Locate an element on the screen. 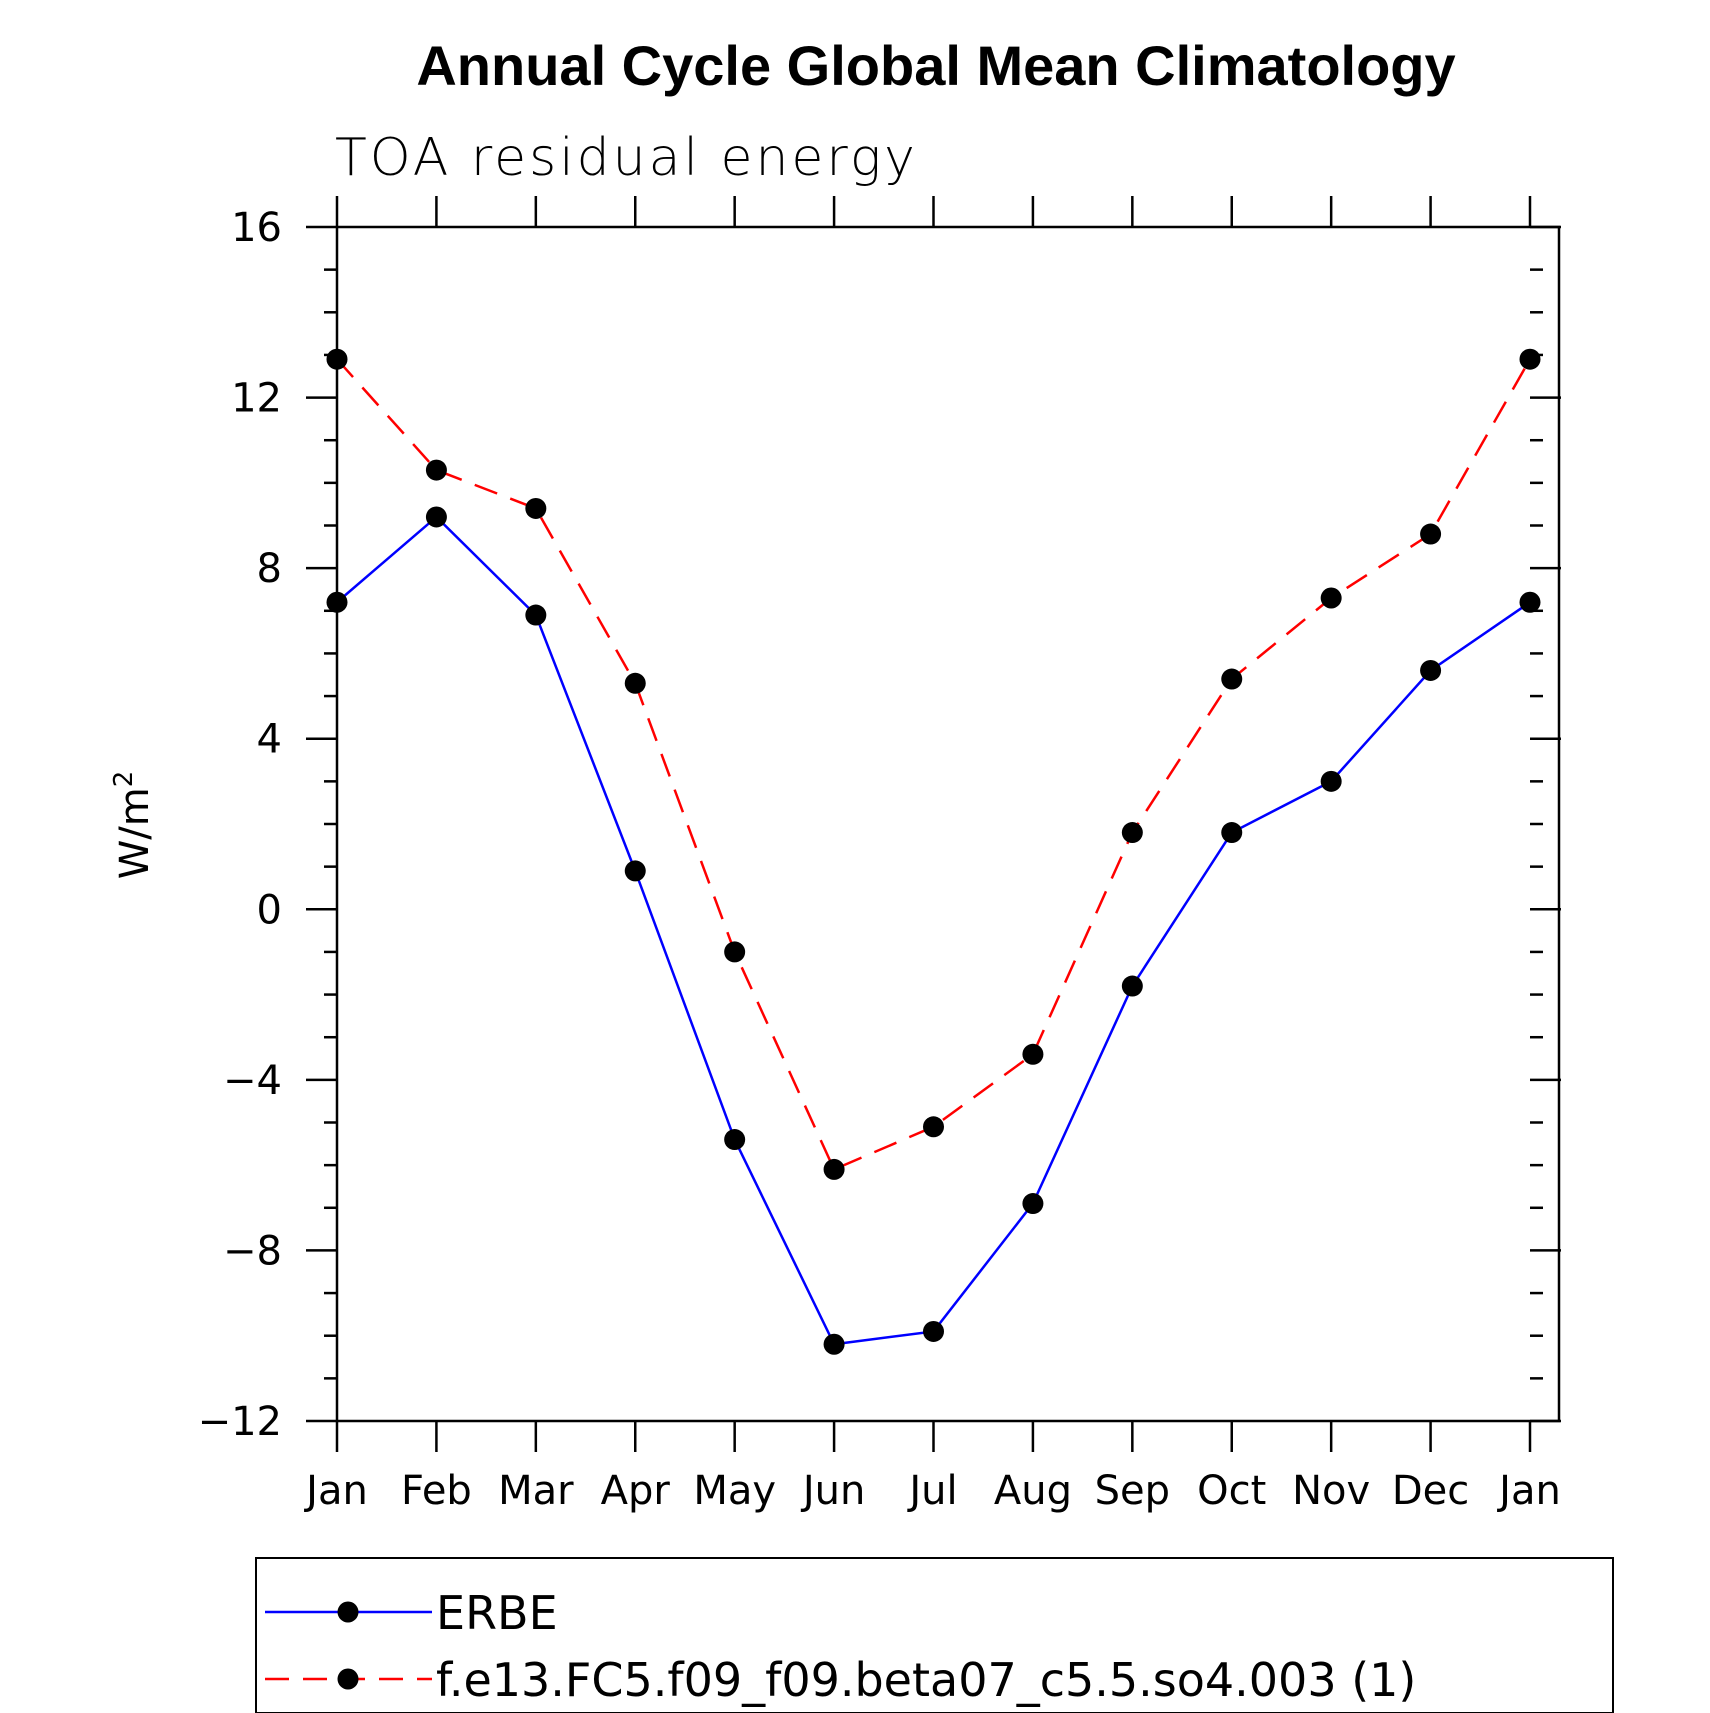 Image resolution: width=1710 pixels, height=1713 pixels. x-tick-labels: Jan Feb Mar Apr May Jun Jul Aug Sep Oct Nov Dec Jan is located at coordinates (932, 1491).